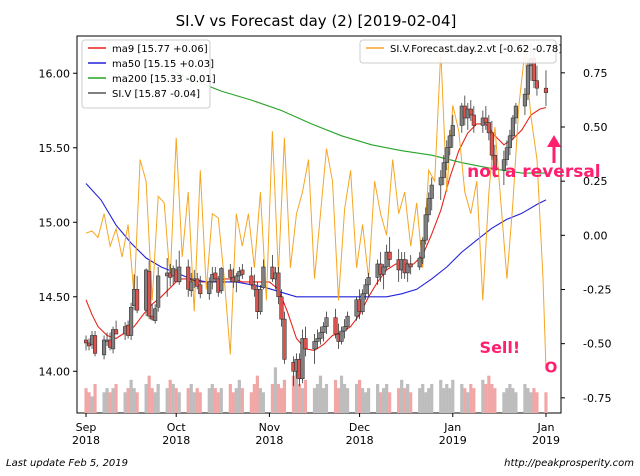 The width and height of the screenshot is (640, 476). I want to click on y-right-tick-label: -0.75, so click(597, 398).